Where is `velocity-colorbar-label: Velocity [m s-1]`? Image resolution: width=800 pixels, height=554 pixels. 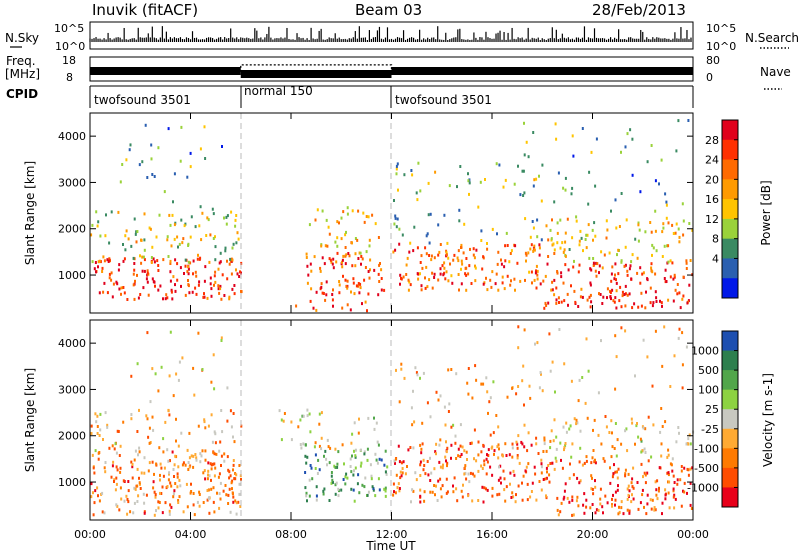
velocity-colorbar-label: Velocity [m s-1] is located at coordinates (768, 420).